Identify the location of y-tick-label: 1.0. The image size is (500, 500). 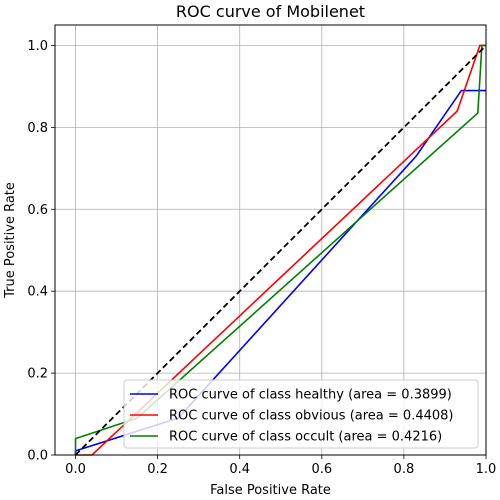
(37, 46).